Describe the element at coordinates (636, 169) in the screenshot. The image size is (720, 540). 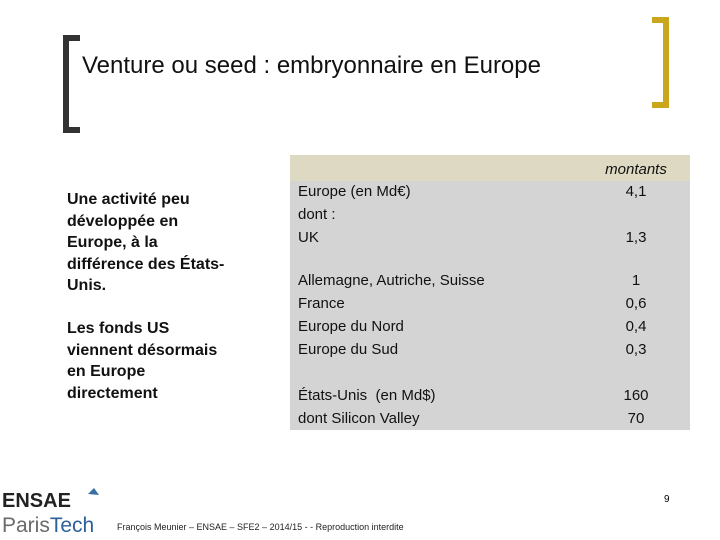
I see `column-header: montants` at that location.